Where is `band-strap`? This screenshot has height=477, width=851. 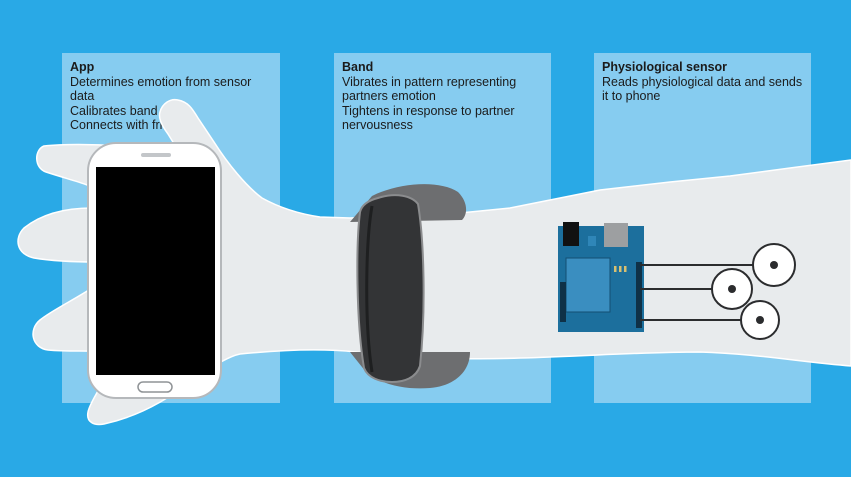 band-strap is located at coordinates (410, 286).